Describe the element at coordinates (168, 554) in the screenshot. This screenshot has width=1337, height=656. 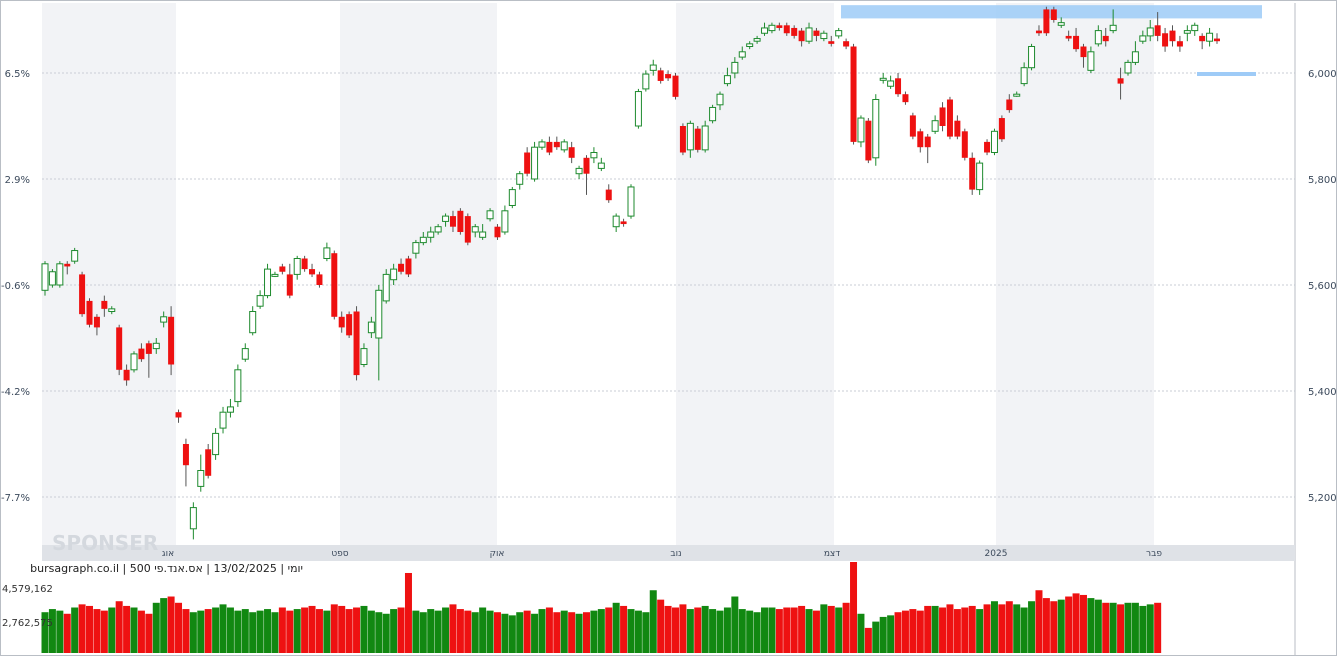
I see `month-label: אוג` at that location.